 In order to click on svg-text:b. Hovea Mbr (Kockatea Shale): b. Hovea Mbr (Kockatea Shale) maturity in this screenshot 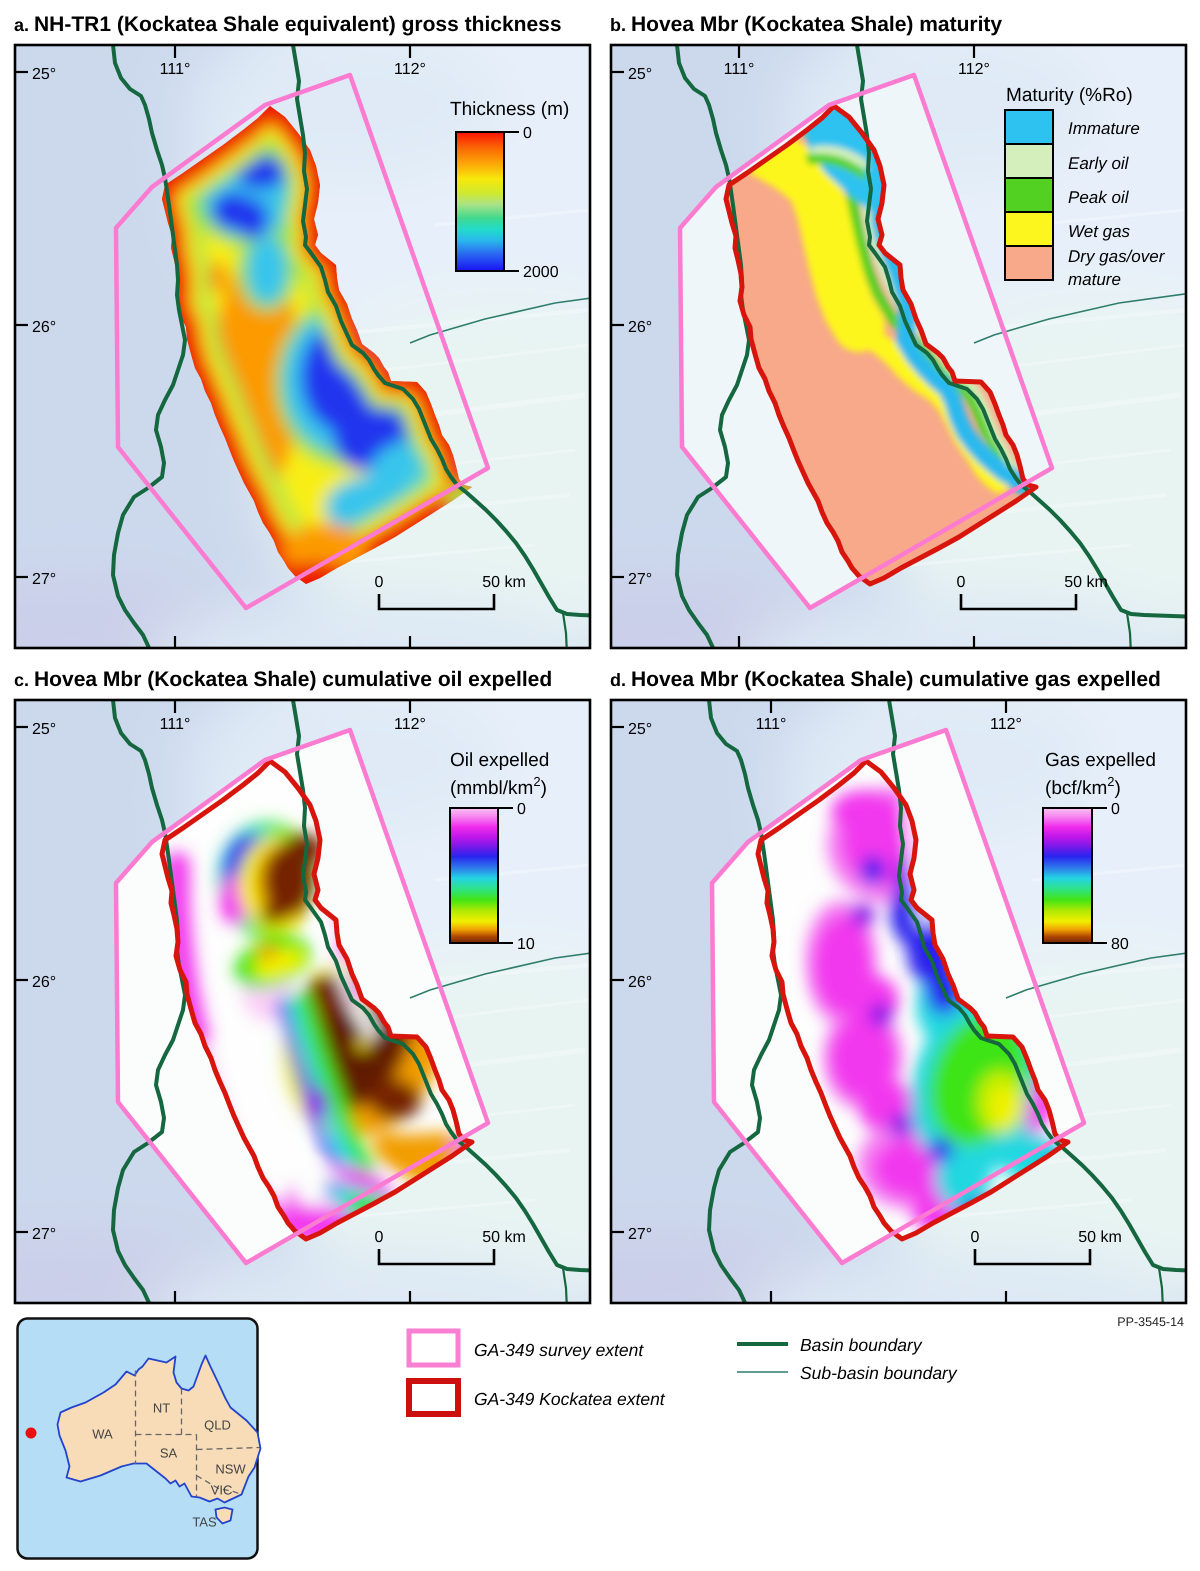, I will do `click(806, 24)`.